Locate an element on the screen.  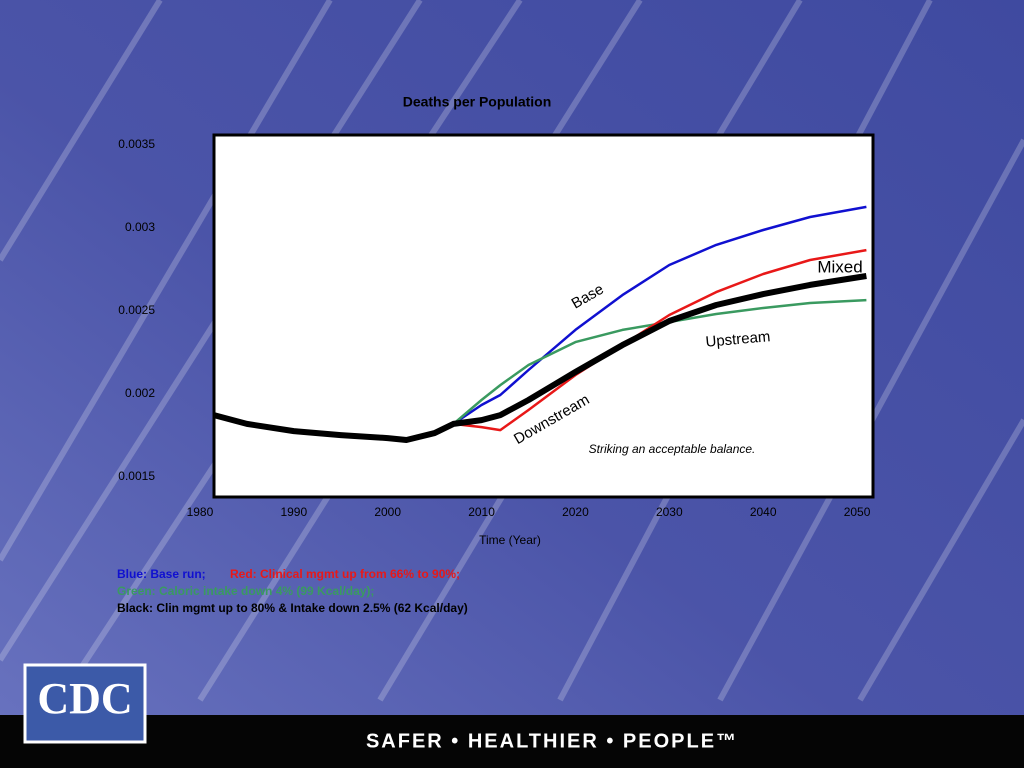
slogan: SAFER • HEALTHIER • PEOPLE™ is located at coordinates (552, 741).